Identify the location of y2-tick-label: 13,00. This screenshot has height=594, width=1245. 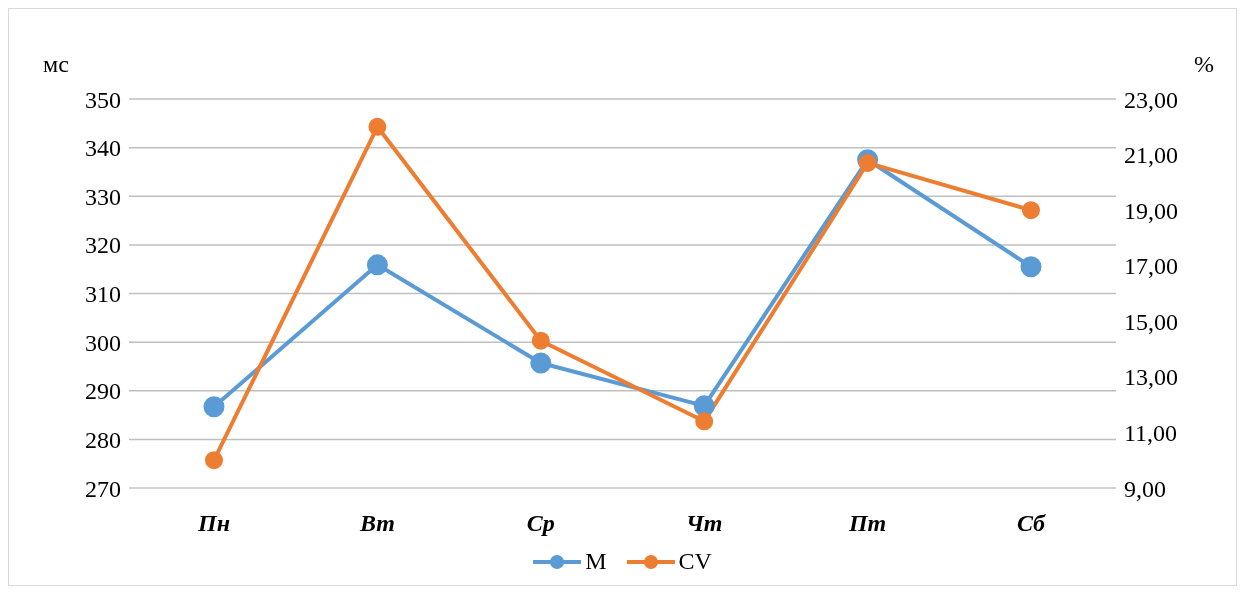
(1151, 377).